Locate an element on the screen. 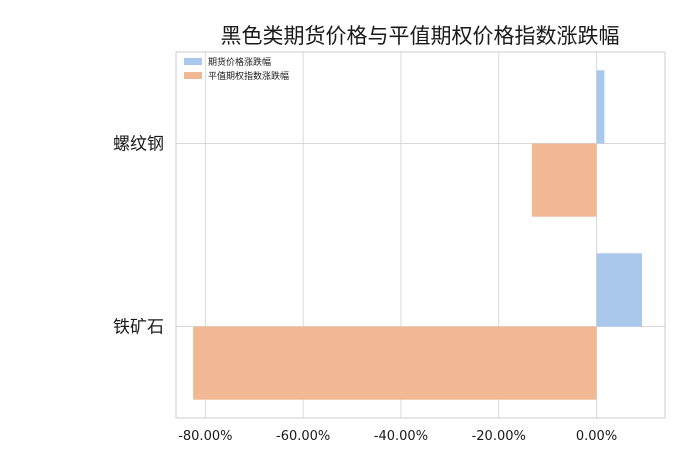  value-axis: -80.00% -60.00% -40.00% -20.00% 0.00% is located at coordinates (397, 436).